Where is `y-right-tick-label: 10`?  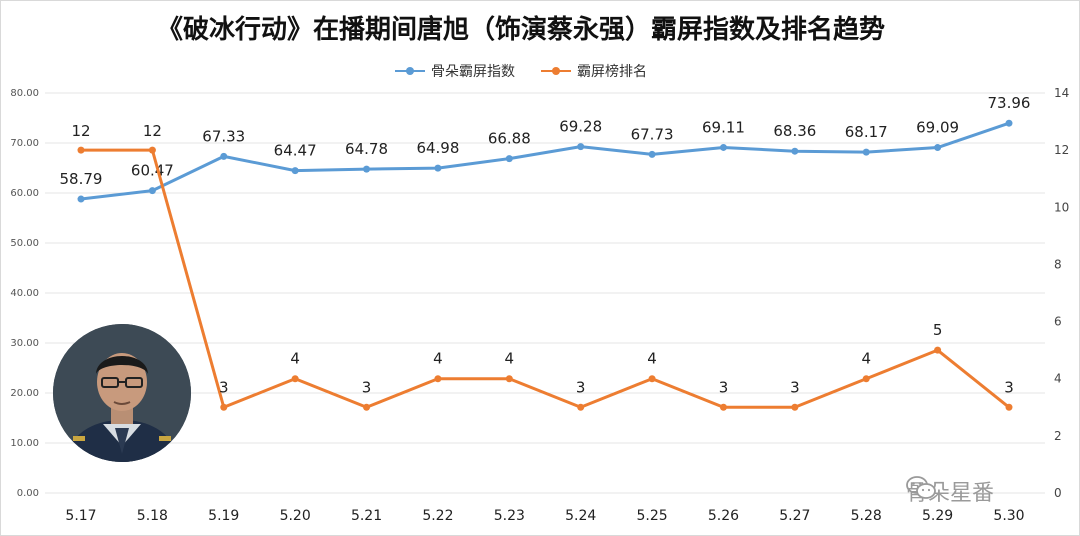
y-right-tick-label: 10 is located at coordinates (1061, 207).